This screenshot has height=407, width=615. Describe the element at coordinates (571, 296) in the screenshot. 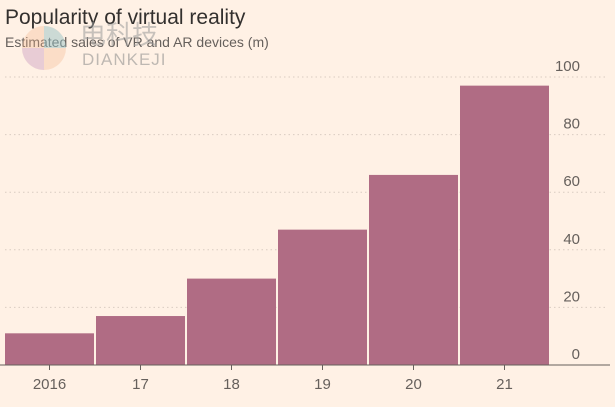

I see `y-tick-label: 20` at that location.